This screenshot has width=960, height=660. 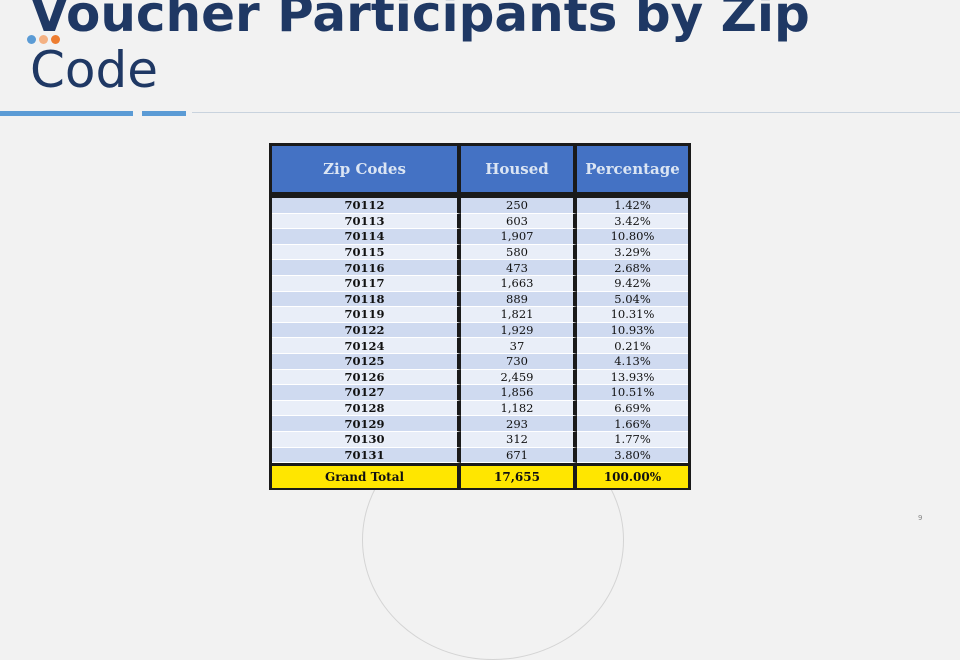 I want to click on zip-cell: 70118, so click(x=366, y=299).